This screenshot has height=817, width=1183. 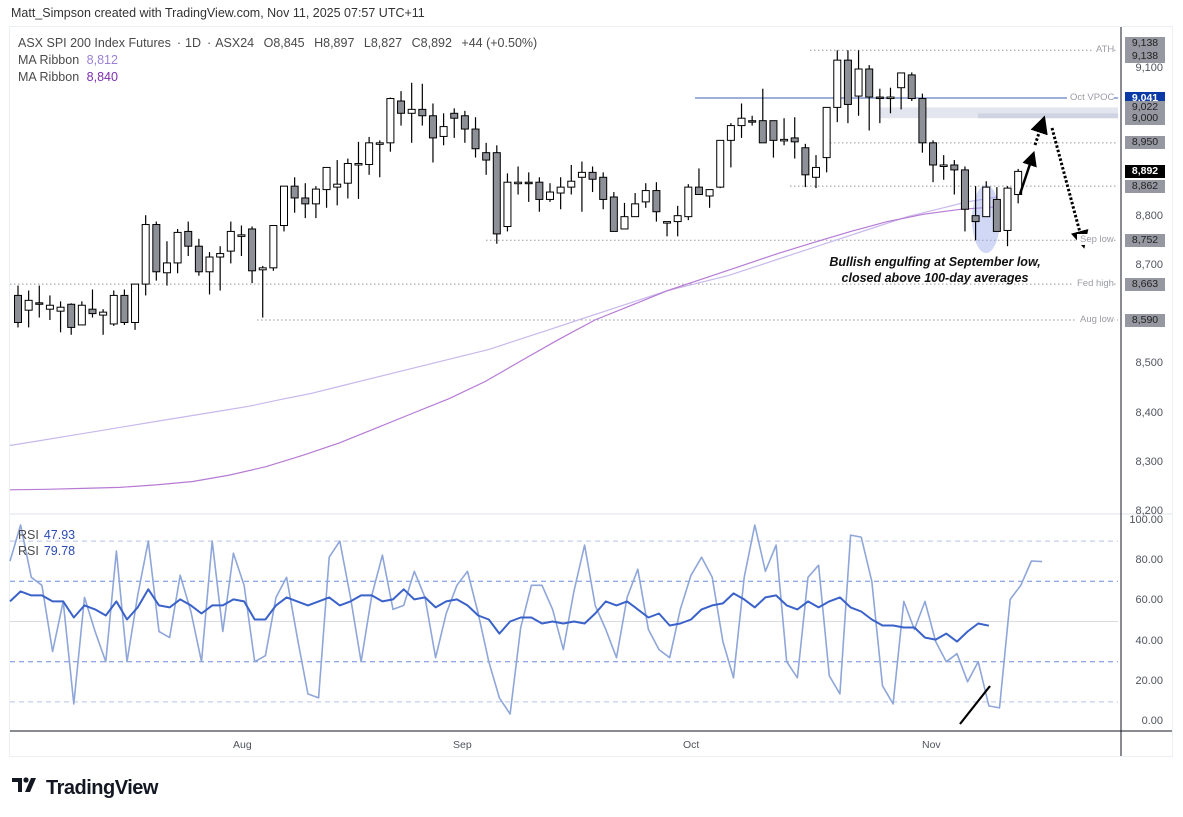 What do you see at coordinates (1145, 284) in the screenshot?
I see `price-tag: 8,663` at bounding box center [1145, 284].